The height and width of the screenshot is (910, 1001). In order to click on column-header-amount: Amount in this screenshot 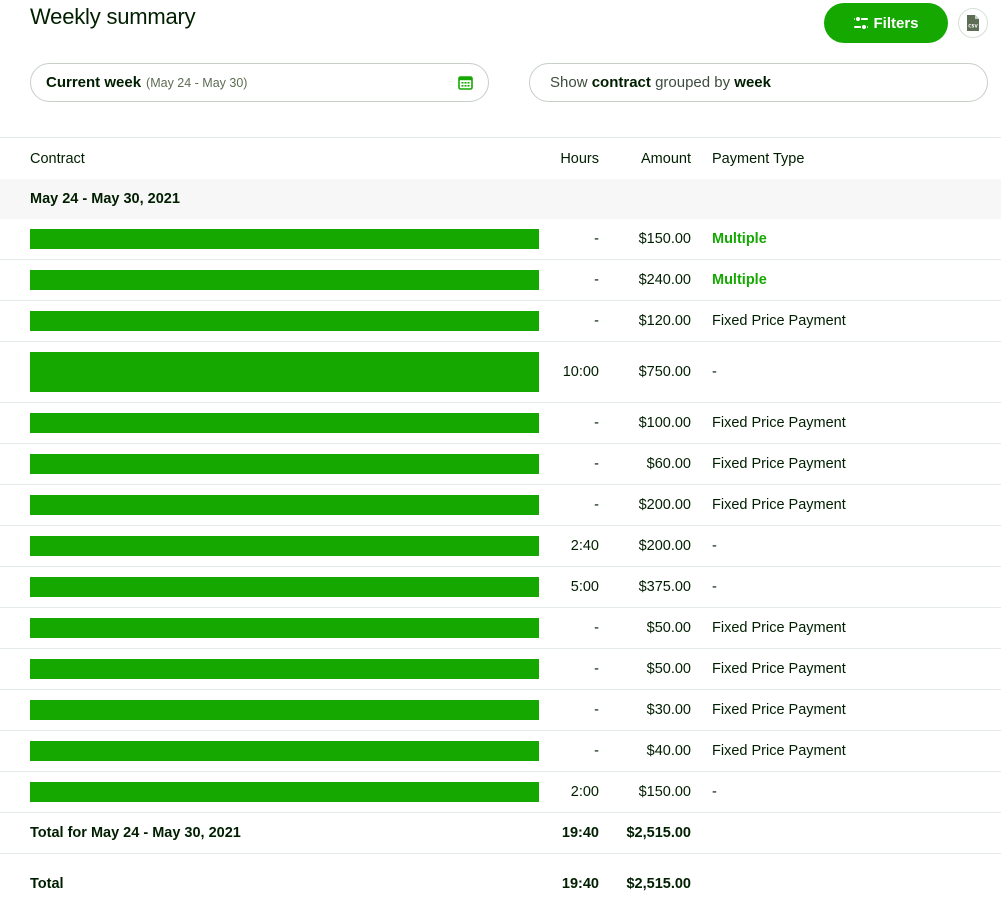, I will do `click(666, 158)`.